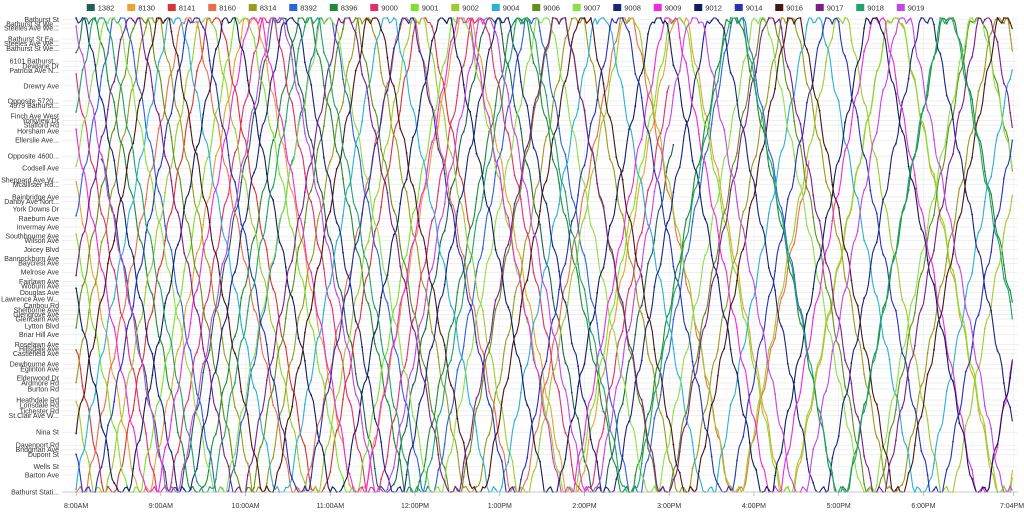 The image size is (1024, 514). Describe the element at coordinates (222, 8) in the screenshot. I see `legend-item-8160: 8160` at that location.